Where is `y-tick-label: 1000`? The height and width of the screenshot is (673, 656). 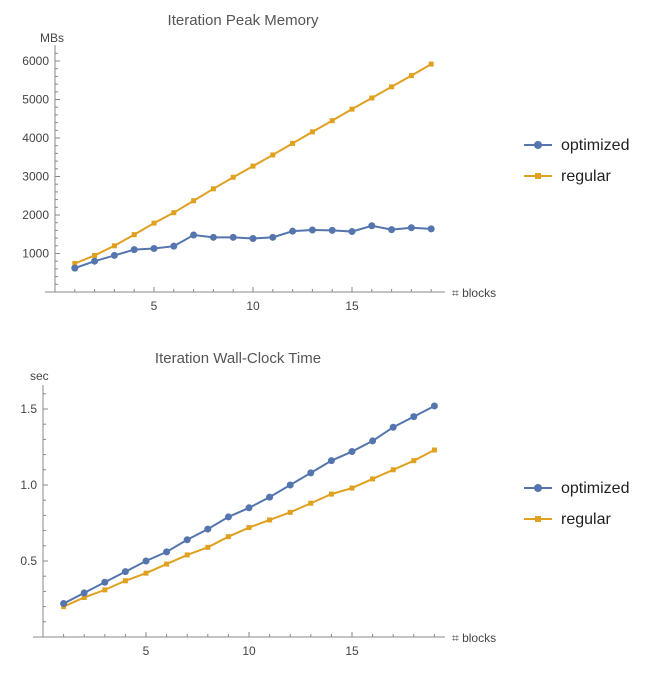
y-tick-label: 1000 is located at coordinates (35, 254).